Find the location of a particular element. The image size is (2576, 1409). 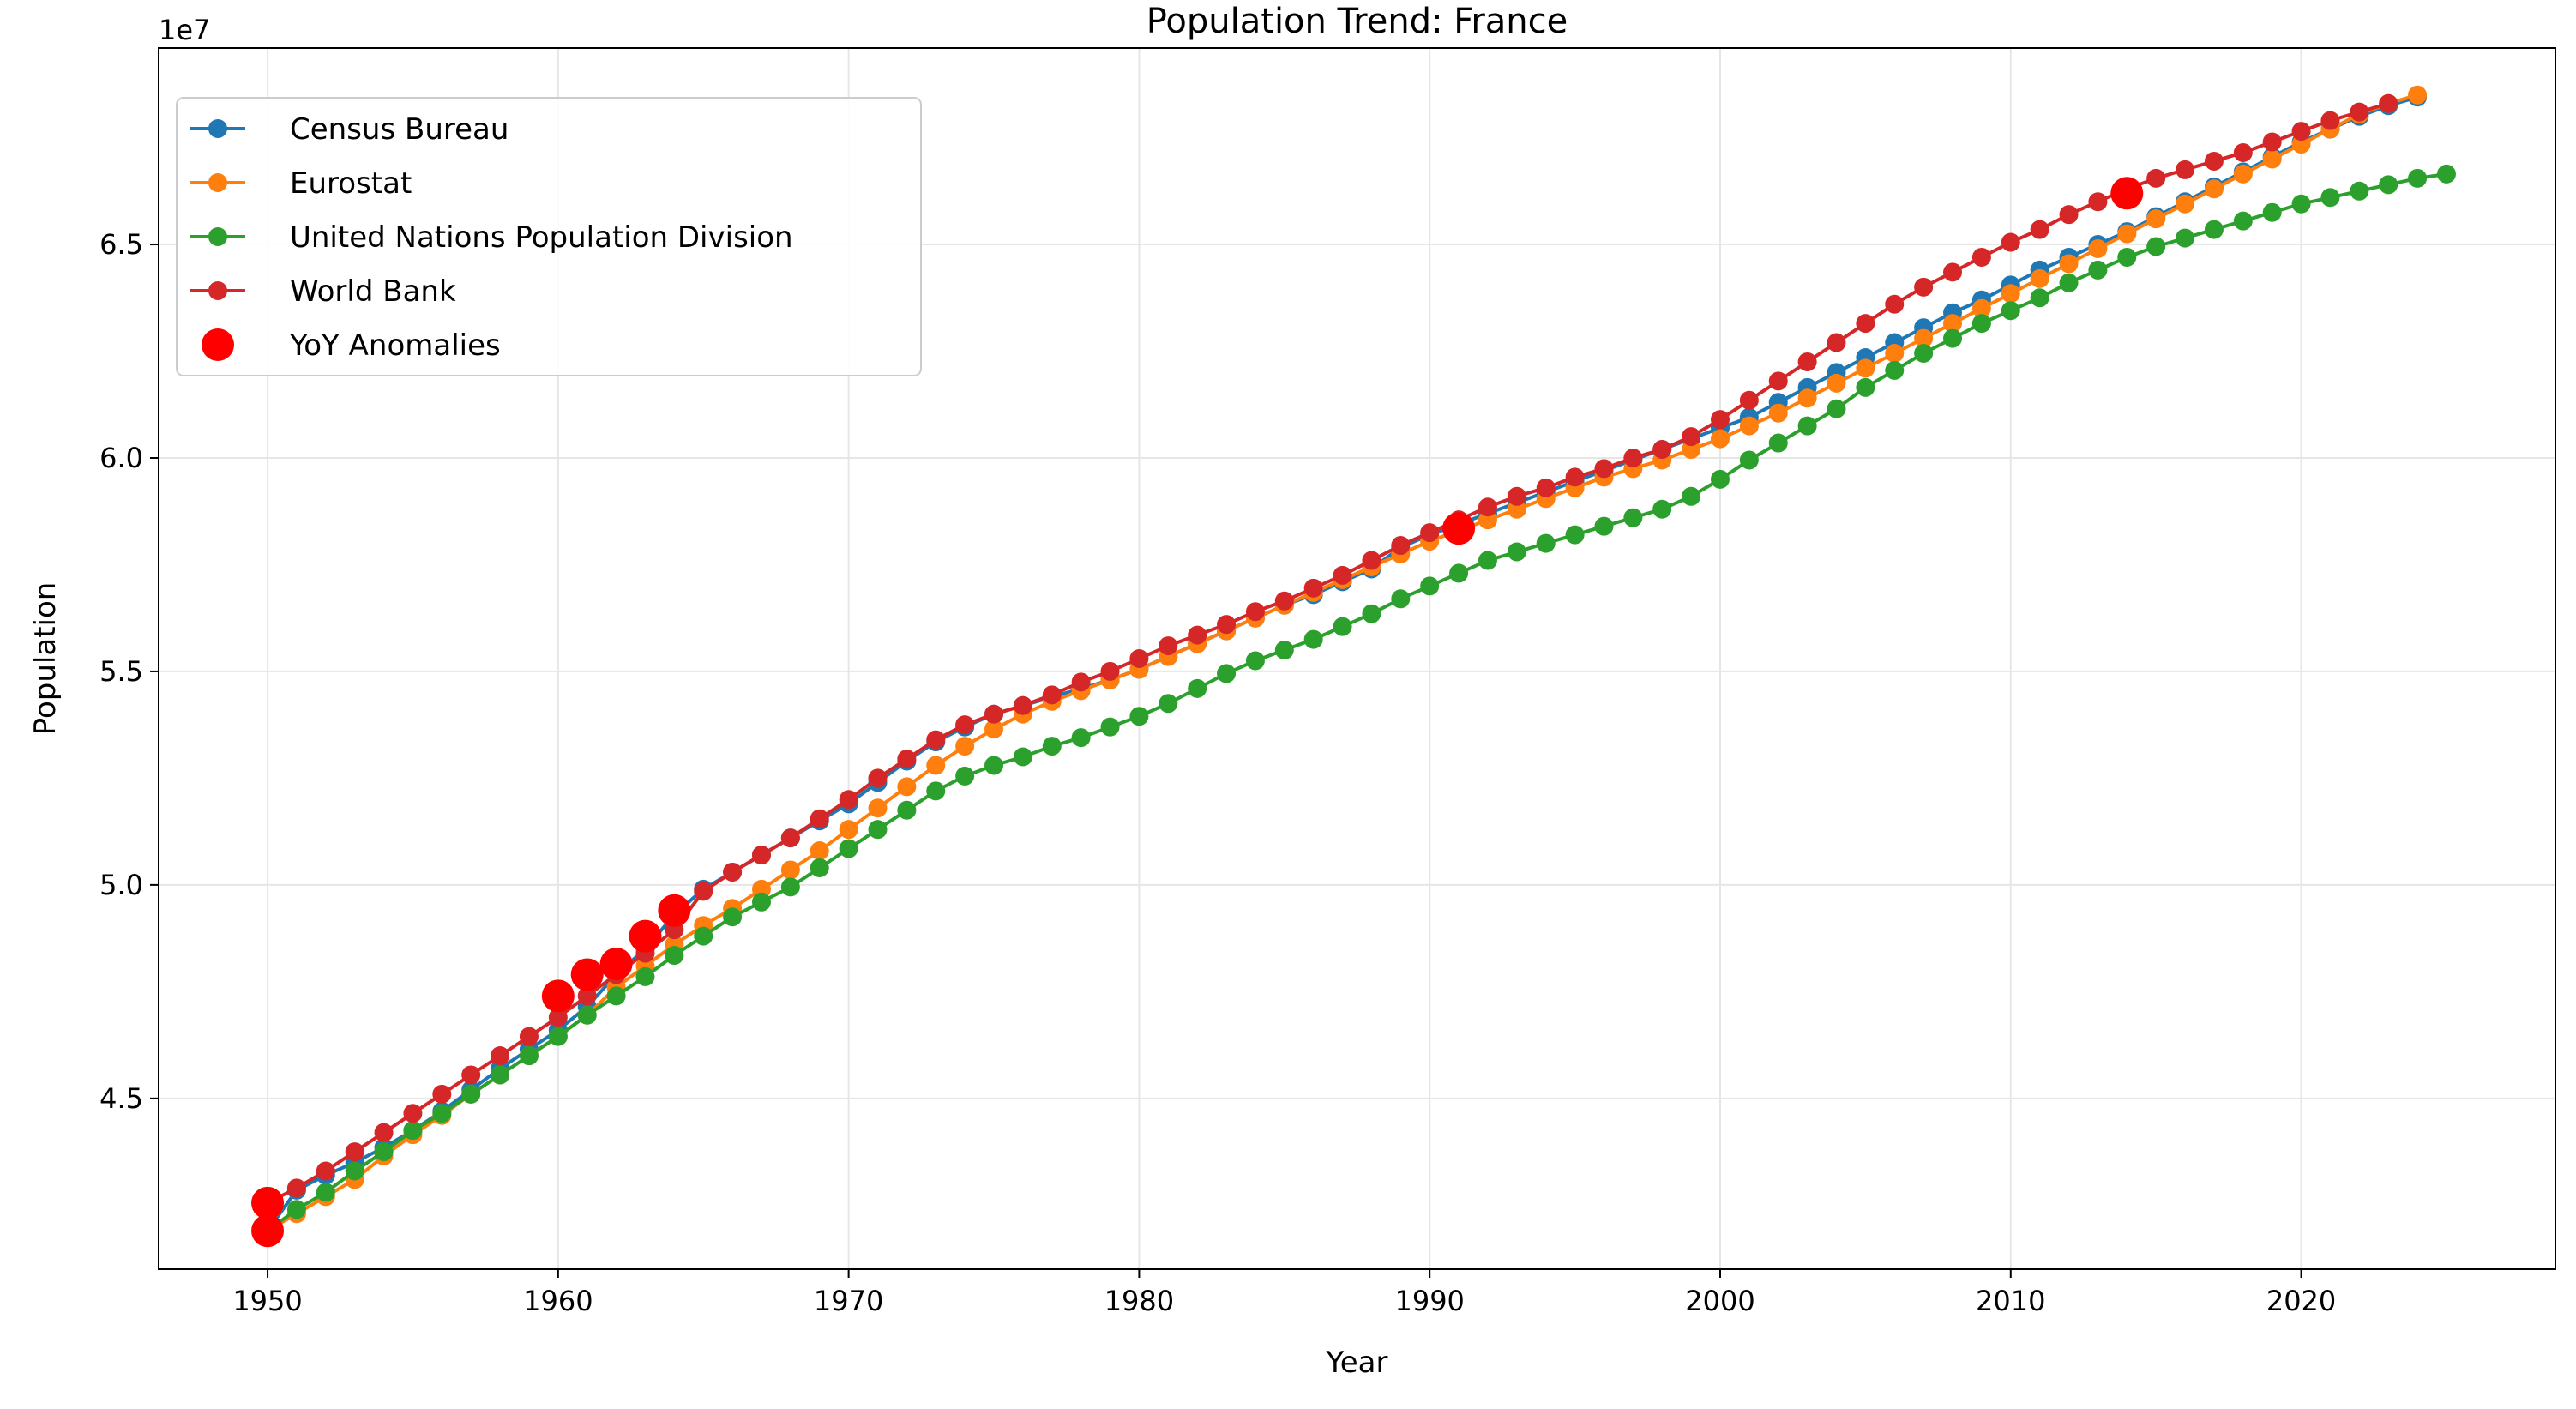

legend-label-eurostat: Eurostat is located at coordinates (351, 183).